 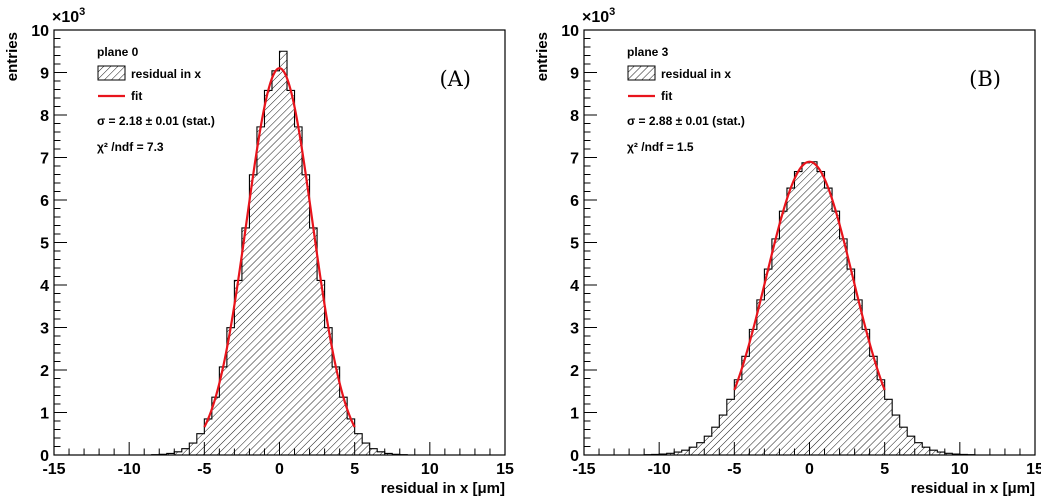 I want to click on legend-title: plane 3, so click(x=648, y=52).